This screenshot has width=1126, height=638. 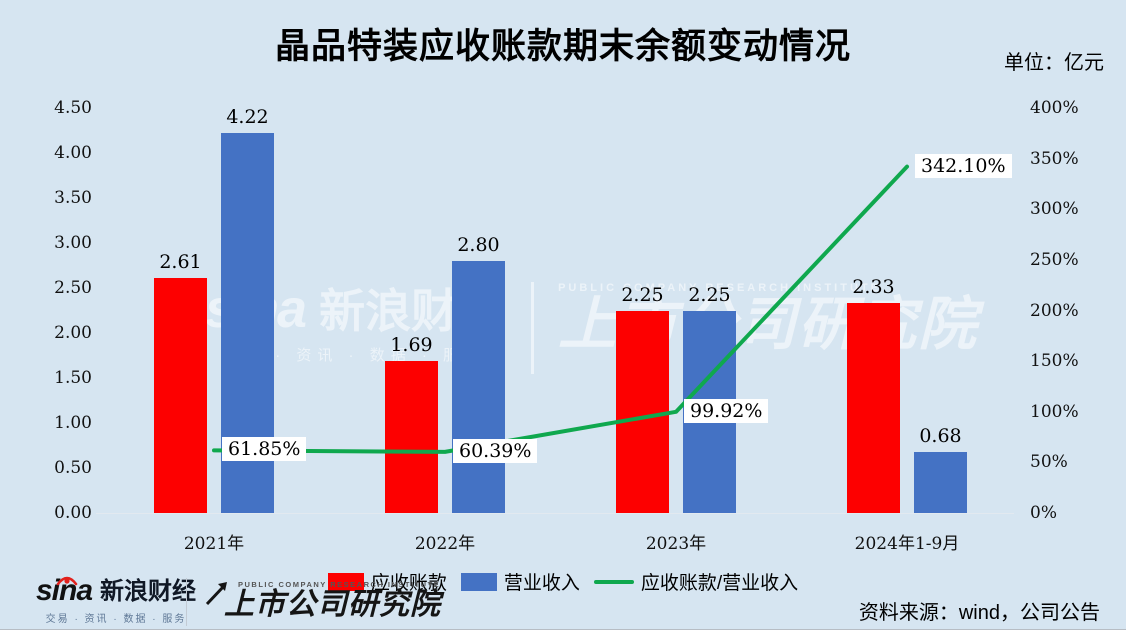 I want to click on right-axis-tick: 400%, so click(x=1054, y=108).